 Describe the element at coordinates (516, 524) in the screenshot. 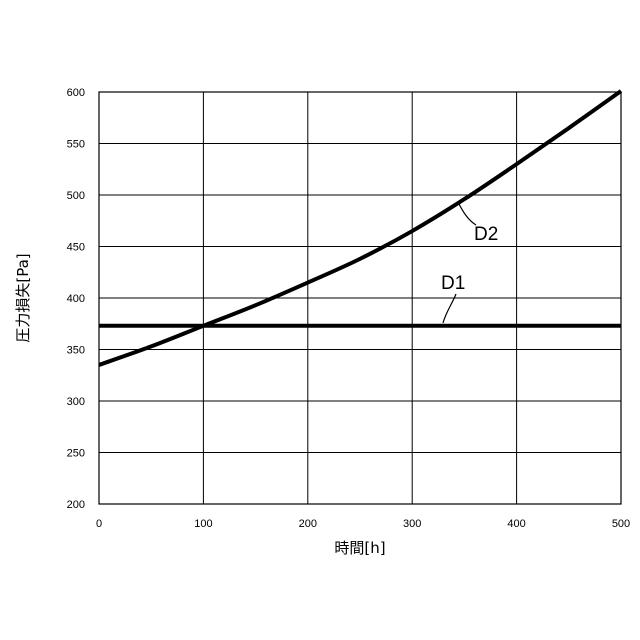

I see `x-tick-label: 400` at that location.